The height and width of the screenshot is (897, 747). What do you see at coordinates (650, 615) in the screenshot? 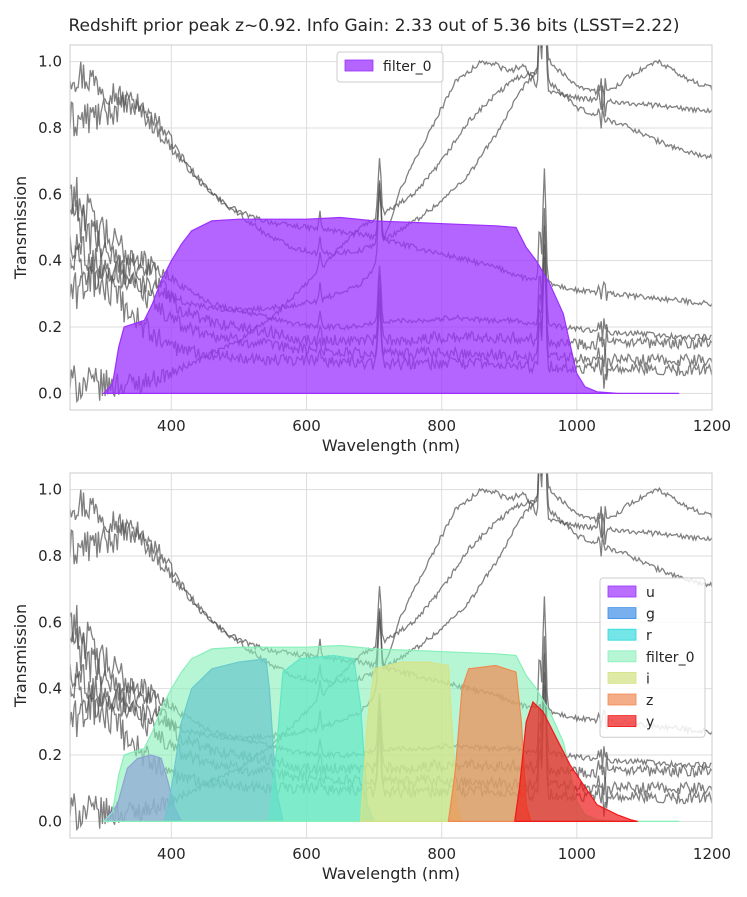
I see `legend-label-g: g` at bounding box center [650, 615].